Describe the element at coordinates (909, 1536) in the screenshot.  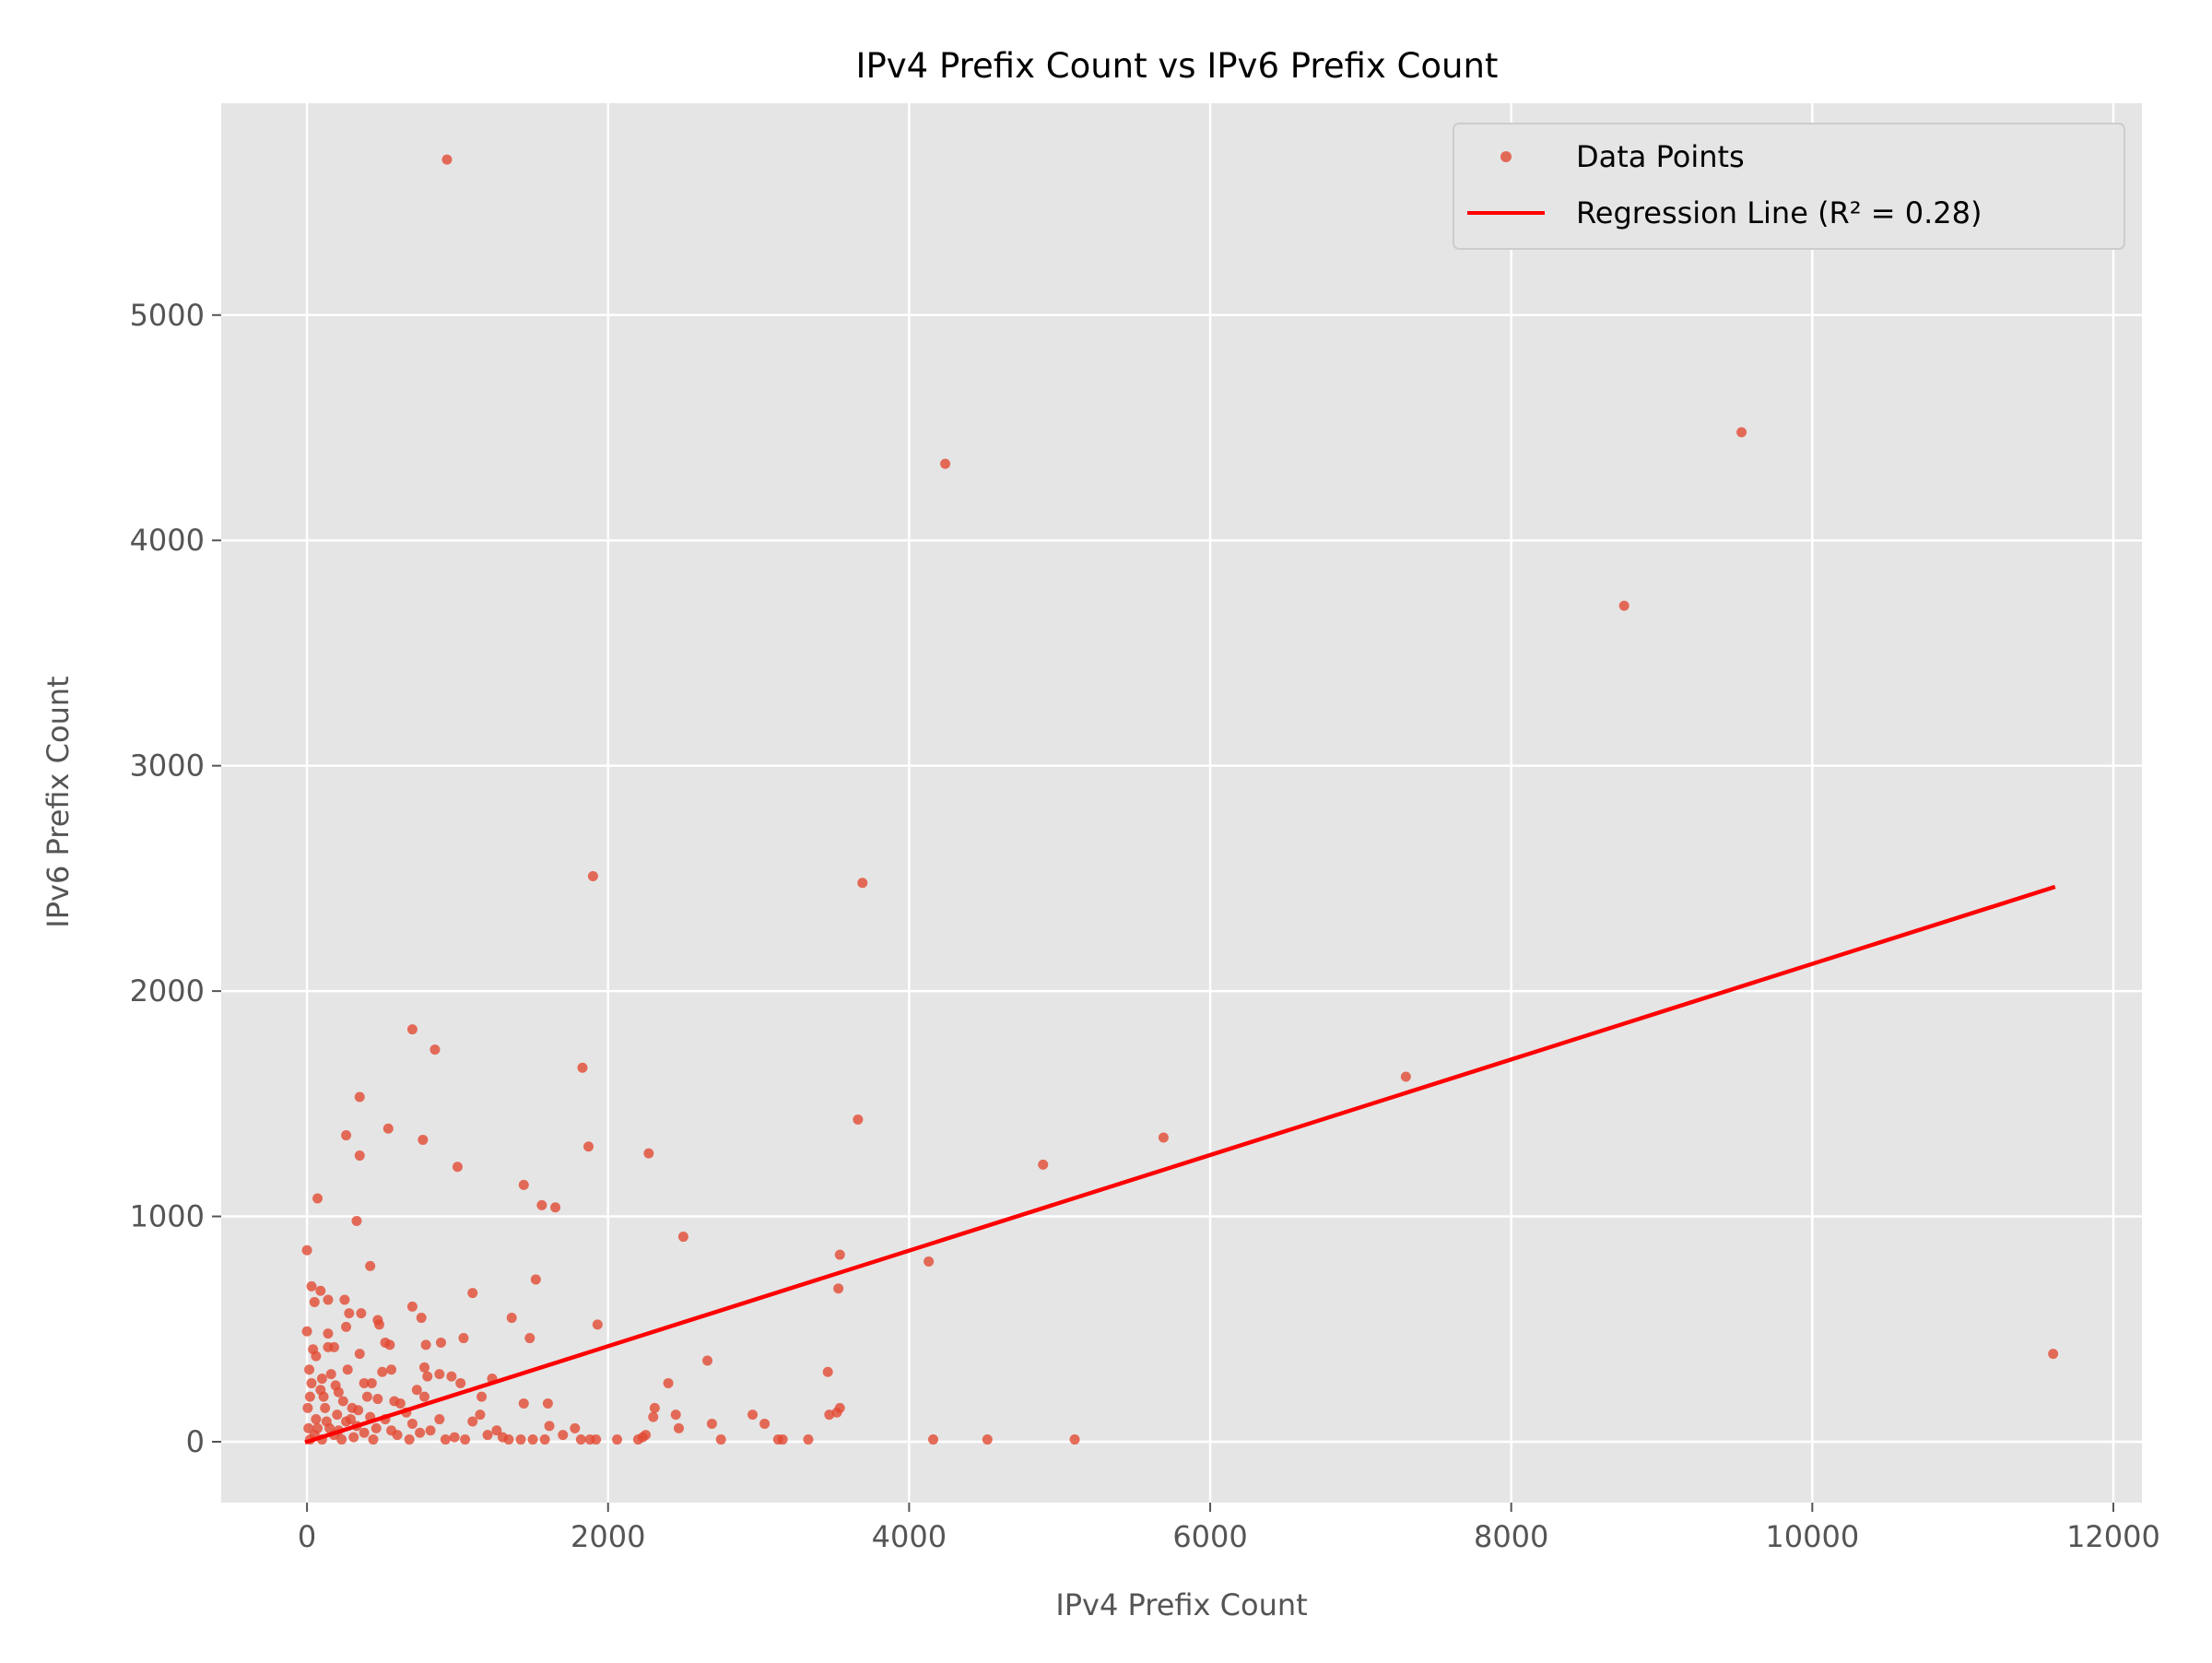
I see `x-tick-label: 4000` at that location.